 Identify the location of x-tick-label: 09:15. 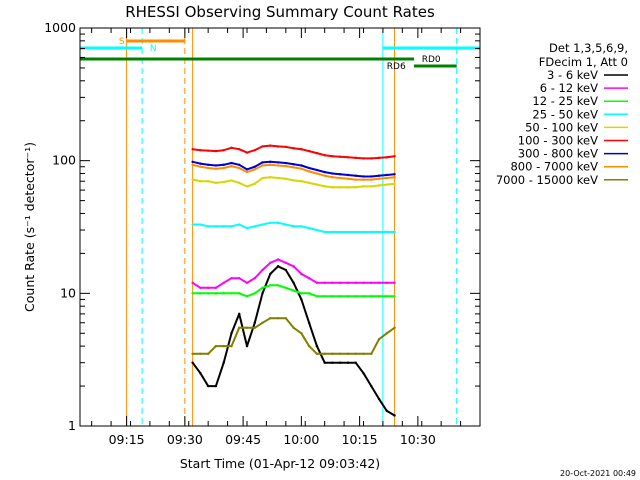
(127, 439).